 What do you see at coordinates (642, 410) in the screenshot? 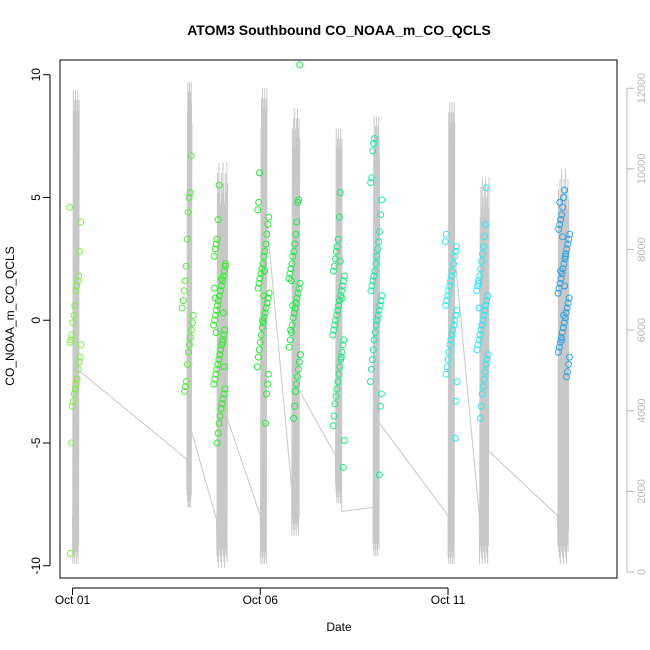
I see `y2-tick-label: 4000` at bounding box center [642, 410].